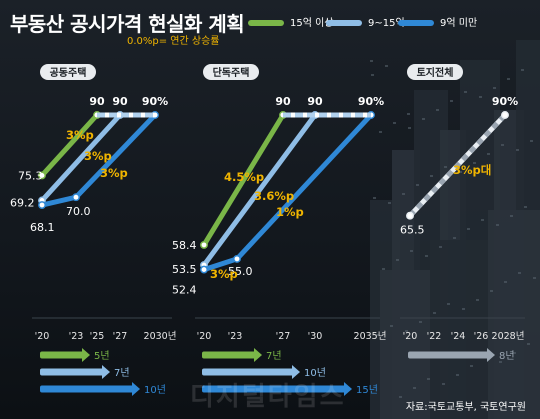 The image size is (540, 419). Describe the element at coordinates (81, 158) in the screenshot. I see `series-line` at that location.